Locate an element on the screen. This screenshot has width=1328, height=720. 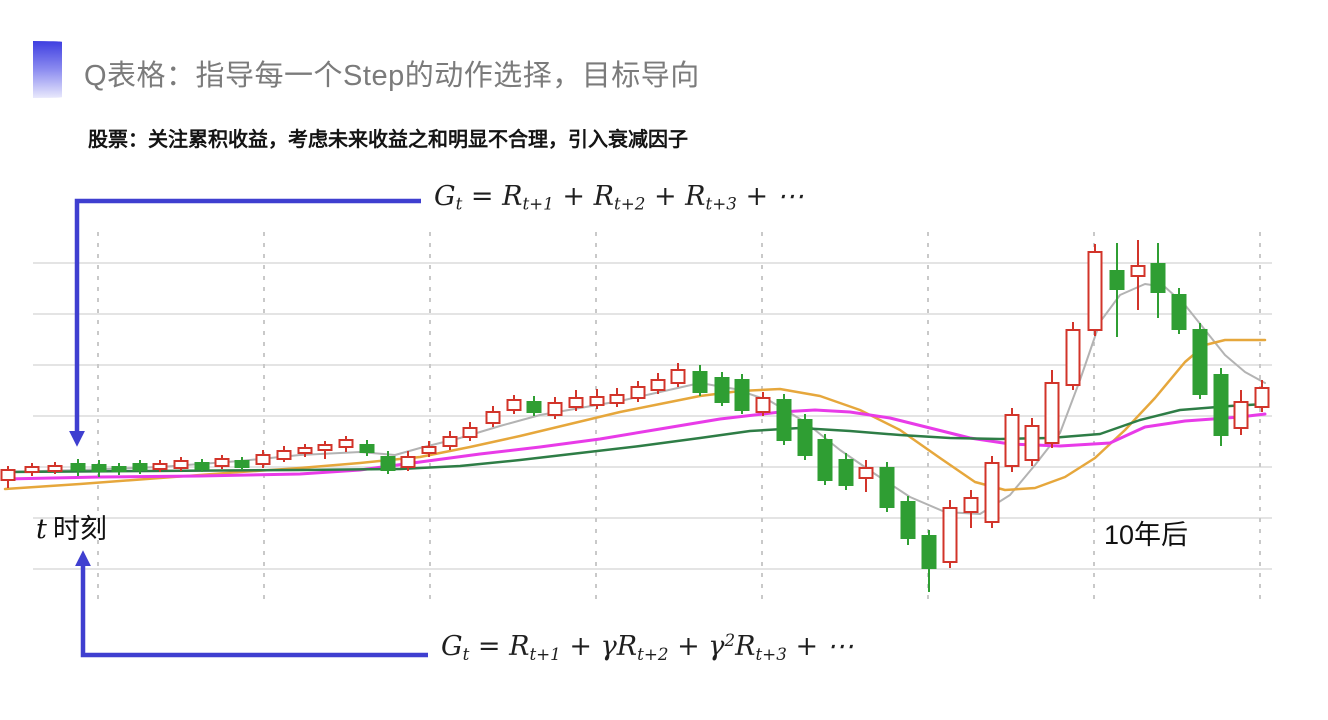
ma-slowest-green is located at coordinates (635, 438).